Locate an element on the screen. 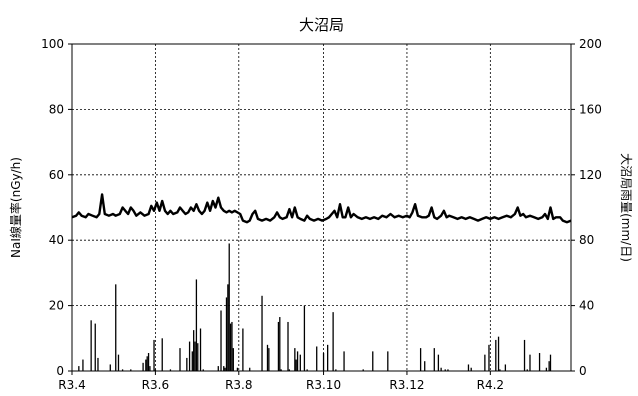  y-right-tick-label: 80 is located at coordinates (586, 240).